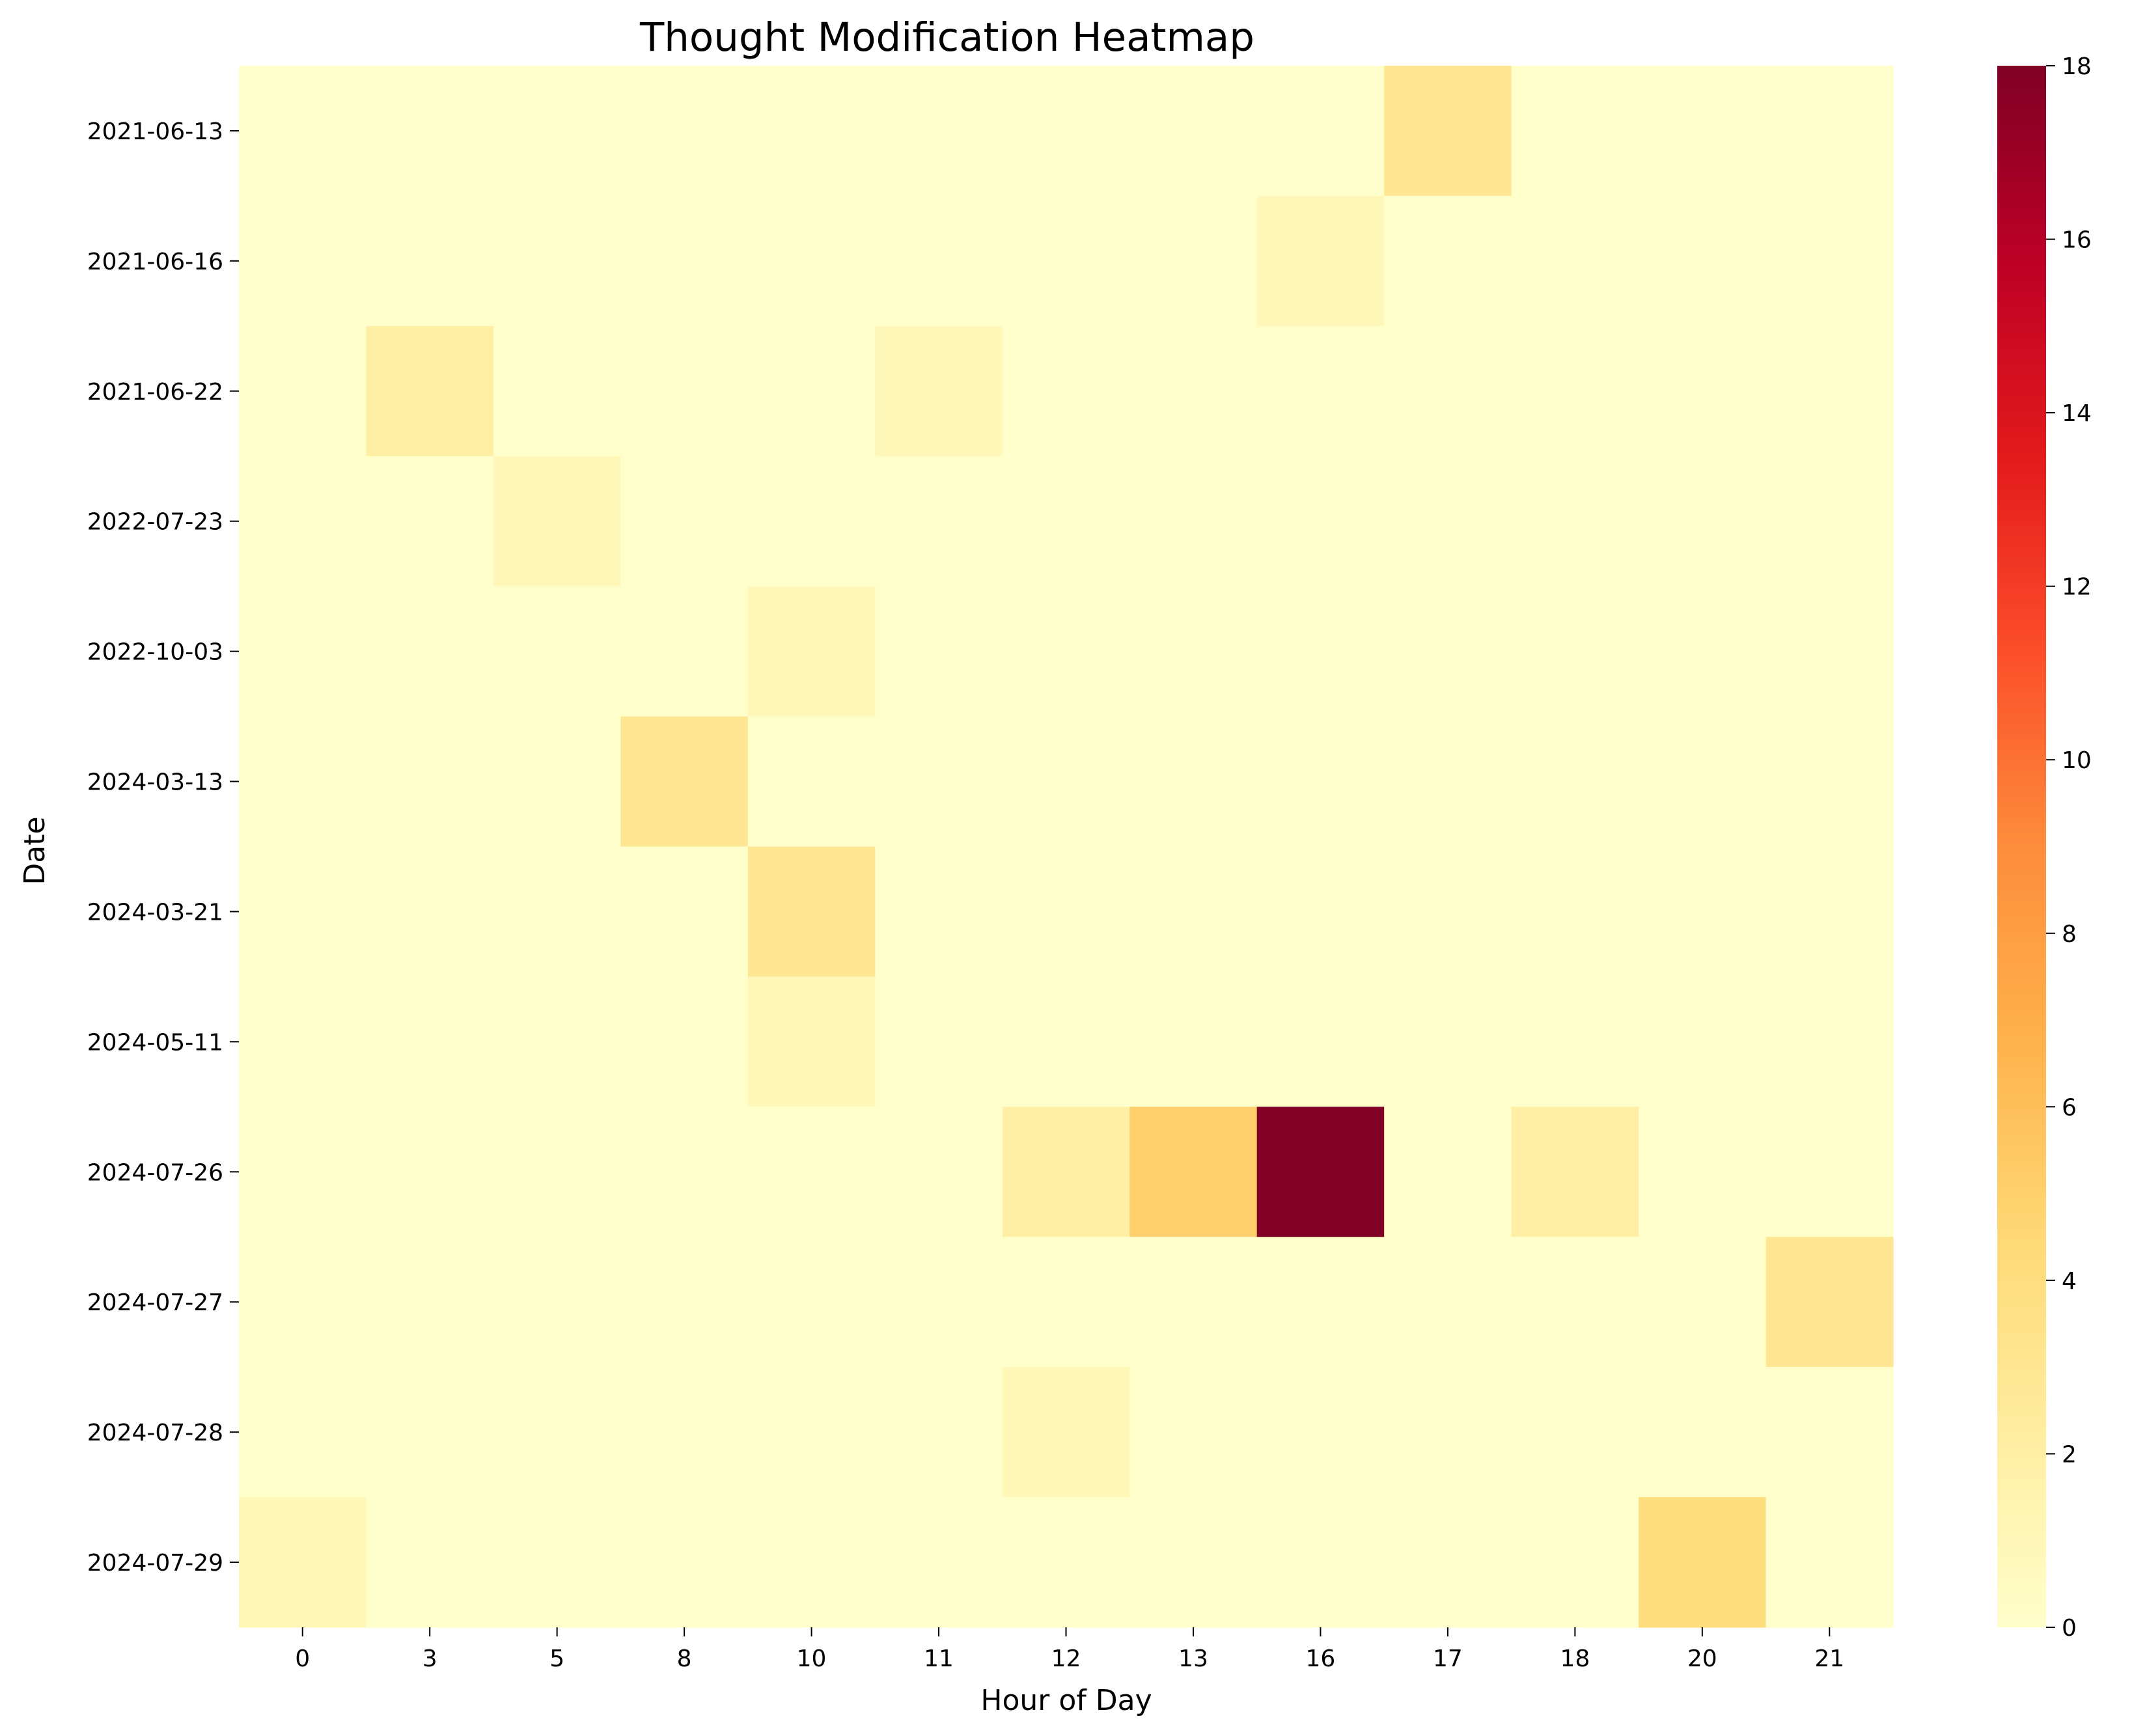  What do you see at coordinates (1829, 1659) in the screenshot?
I see `x-tick-label: 21` at bounding box center [1829, 1659].